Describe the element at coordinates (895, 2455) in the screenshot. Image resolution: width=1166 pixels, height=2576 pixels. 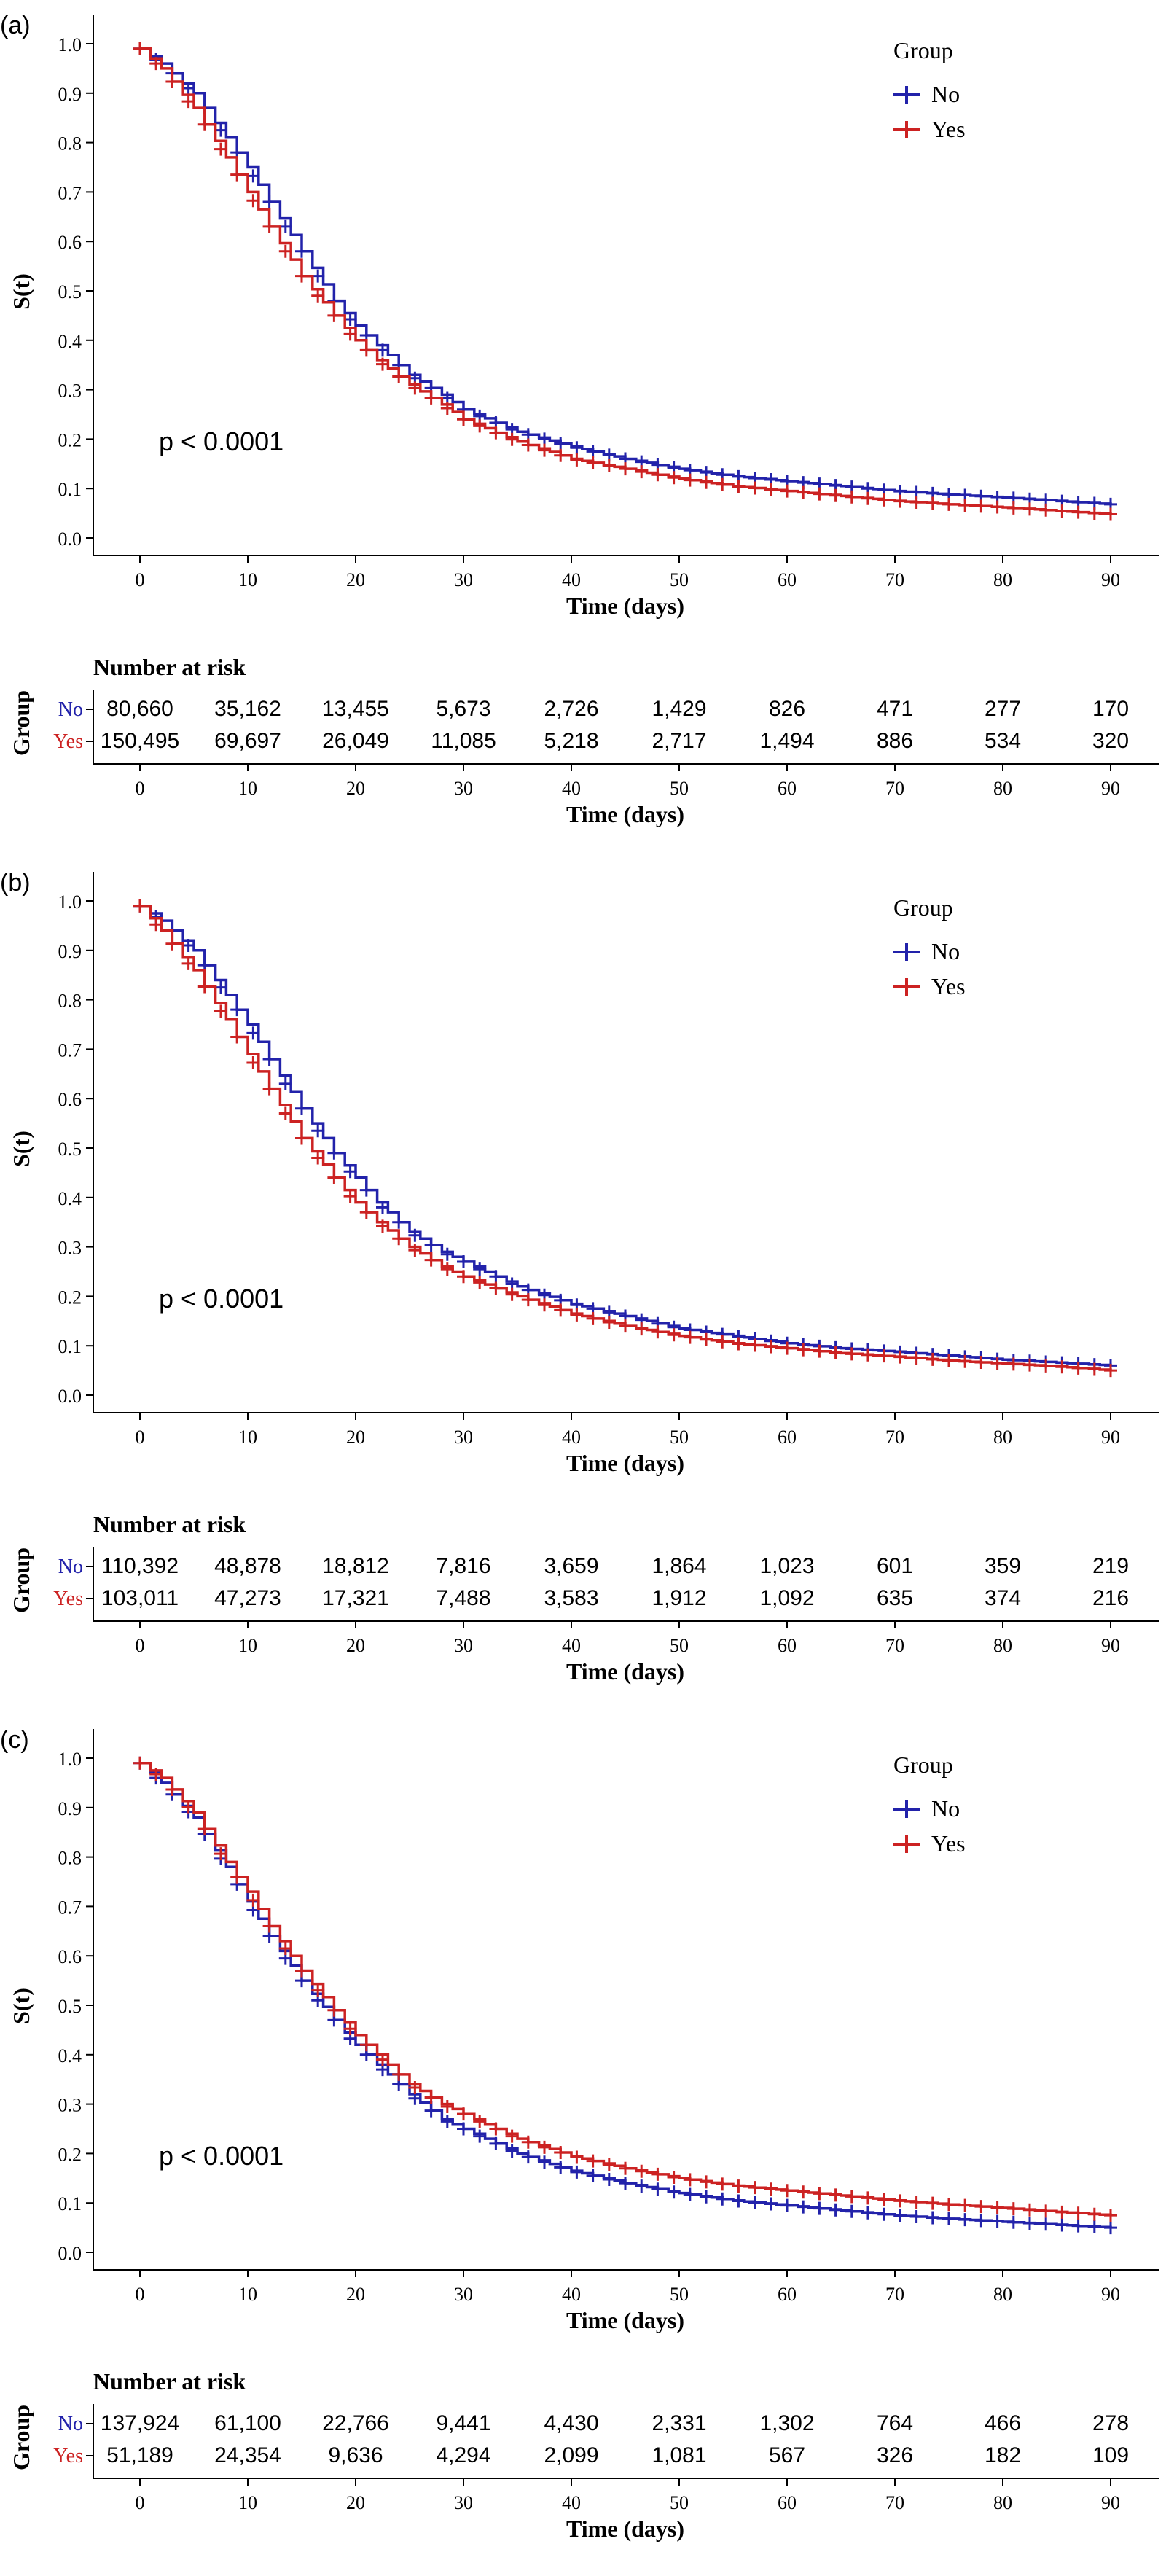
I see `risk-cell: 326` at that location.